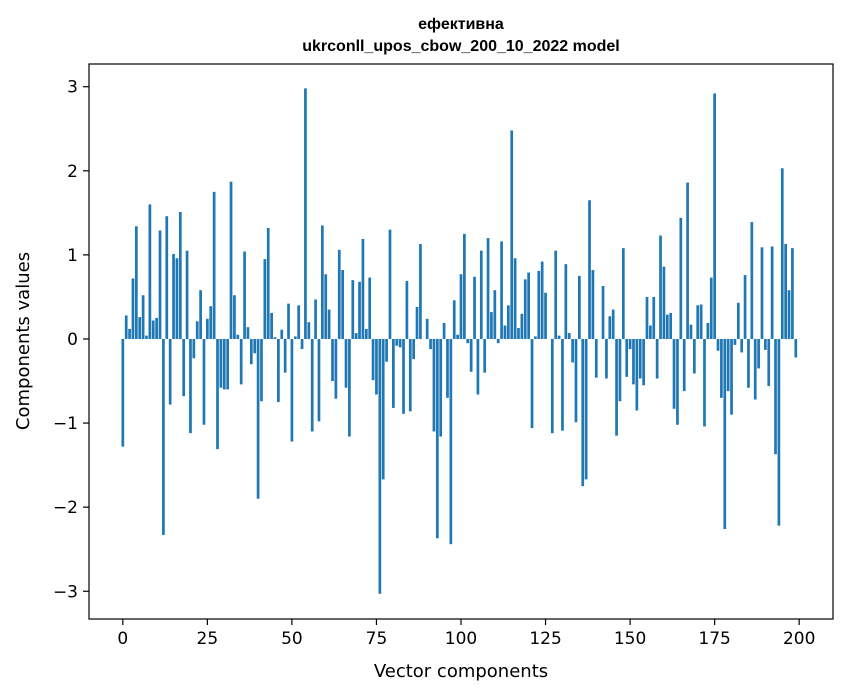 The height and width of the screenshot is (696, 847). I want to click on y-tick-label: 3, so click(72, 88).